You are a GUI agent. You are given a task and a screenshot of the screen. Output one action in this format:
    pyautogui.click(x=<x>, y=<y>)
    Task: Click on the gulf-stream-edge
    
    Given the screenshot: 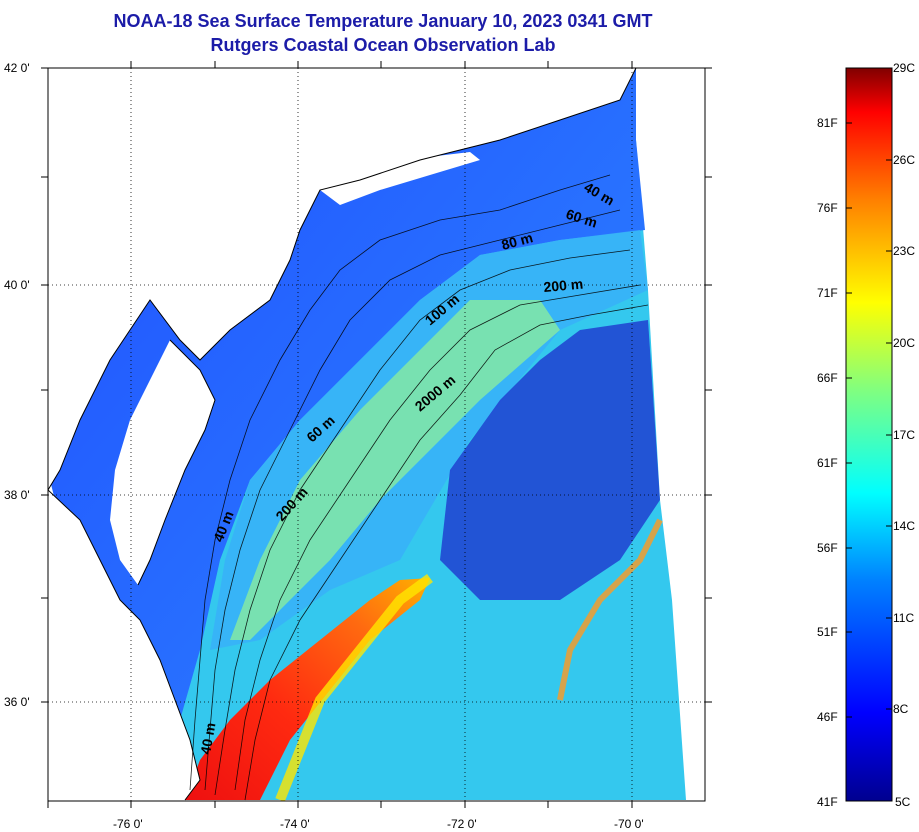 What is the action you would take?
    pyautogui.click(x=354, y=687)
    